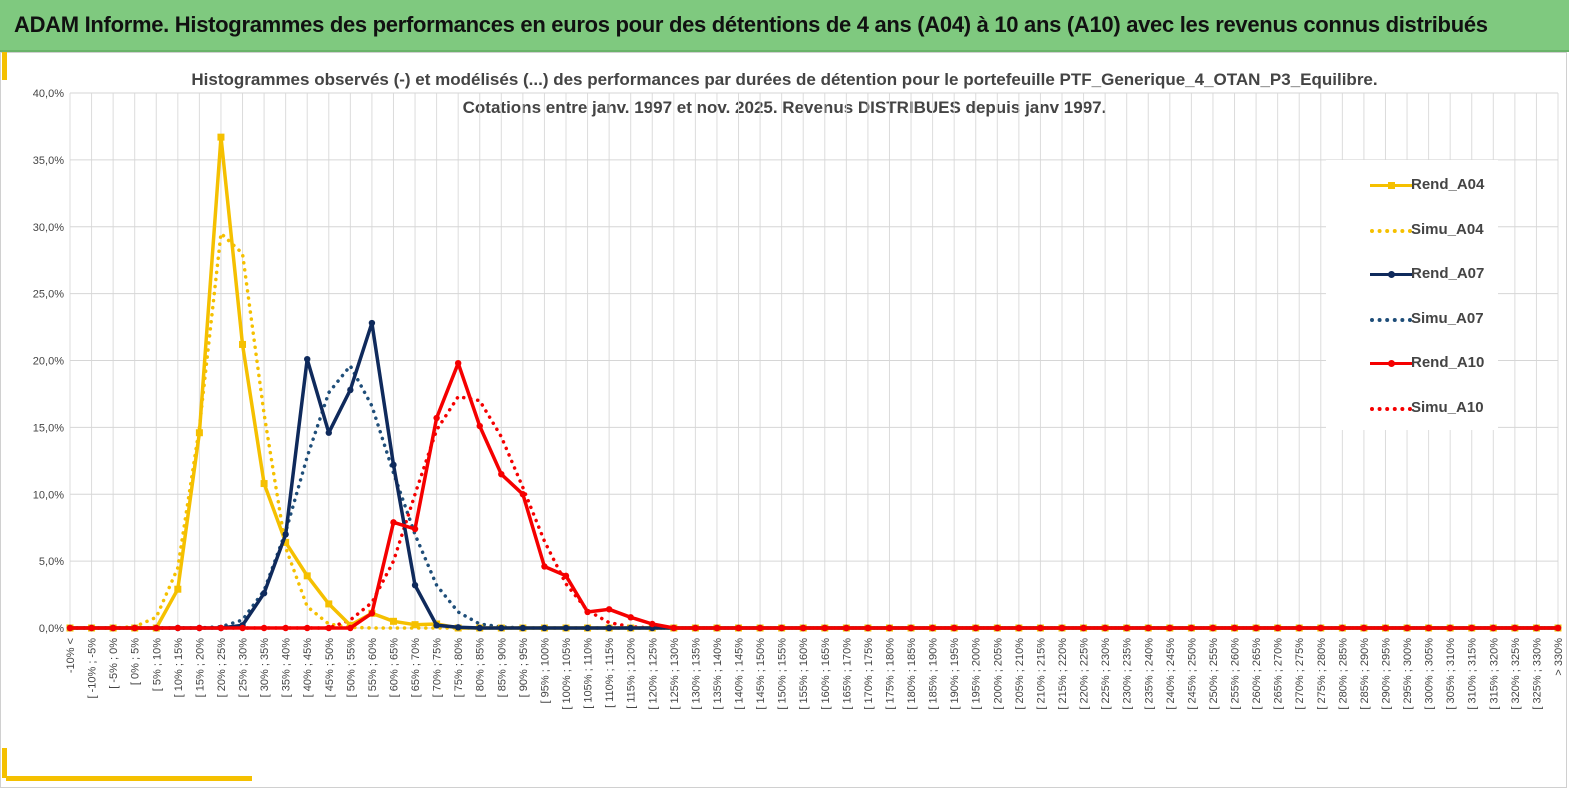 The width and height of the screenshot is (1569, 789). I want to click on legend-label: Simu_A04, so click(1447, 229).